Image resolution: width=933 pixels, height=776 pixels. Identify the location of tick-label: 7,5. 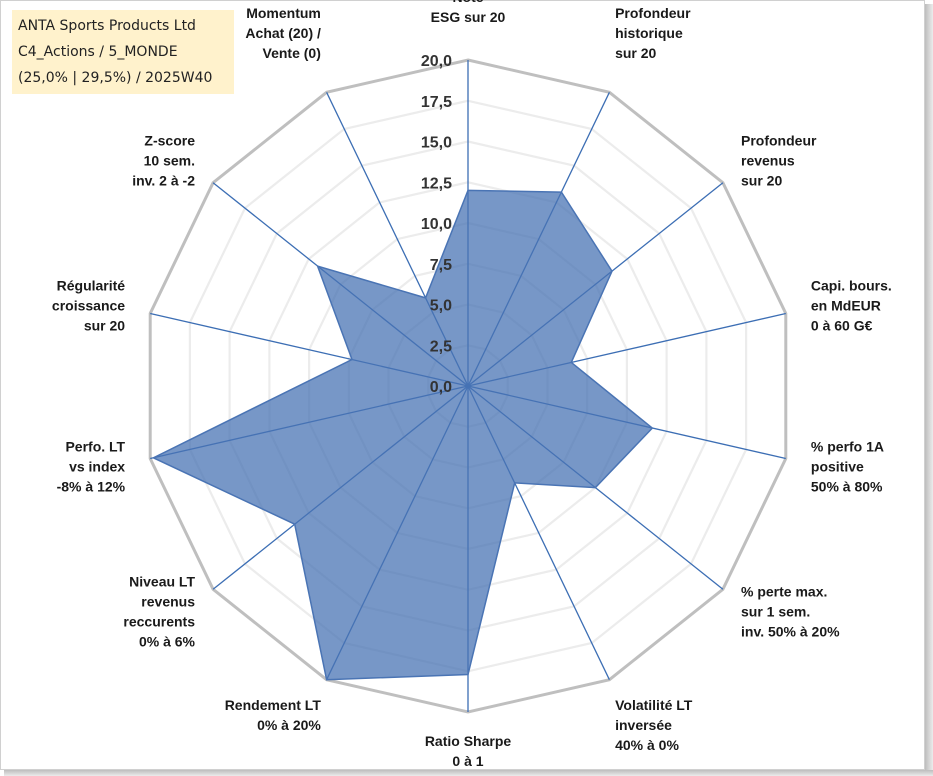
(441, 265).